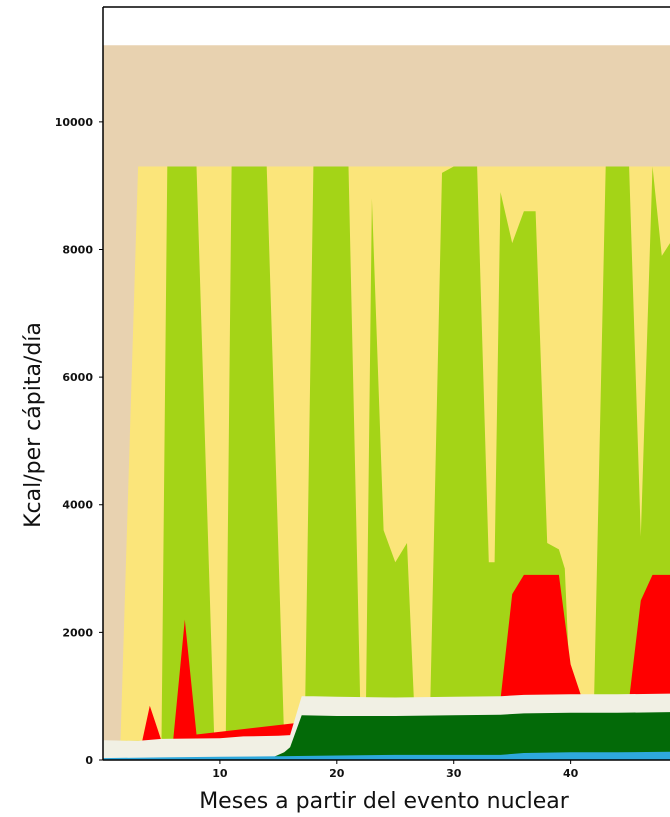 Image resolution: width=670 pixels, height=817 pixels. I want to click on y-ticks: 0 2000 4000 6000 8000 10000, so click(79, 441).